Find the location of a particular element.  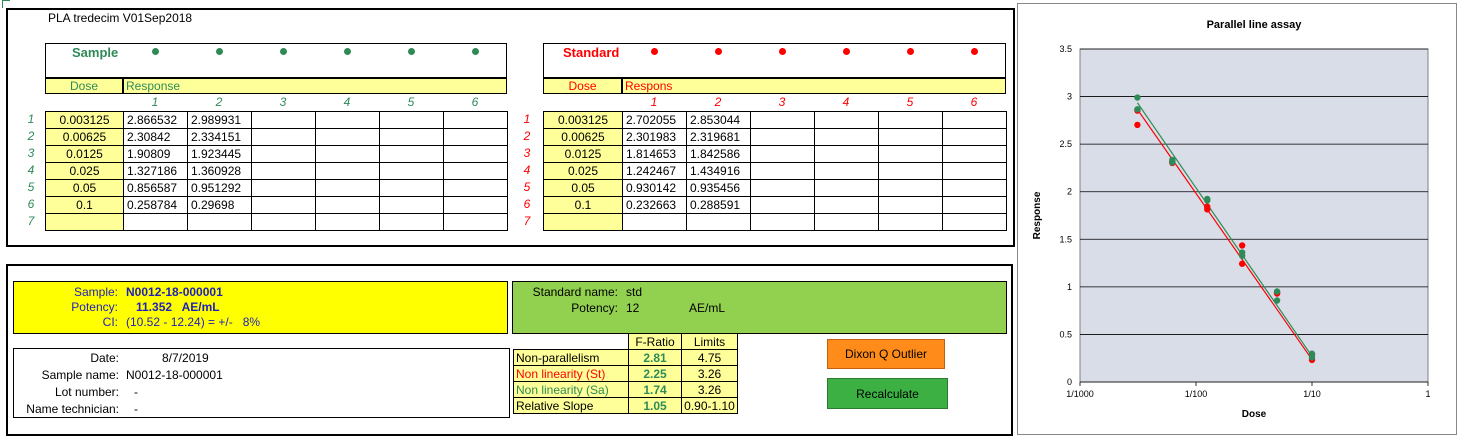

response-cell: 2.30842 is located at coordinates (155, 137).